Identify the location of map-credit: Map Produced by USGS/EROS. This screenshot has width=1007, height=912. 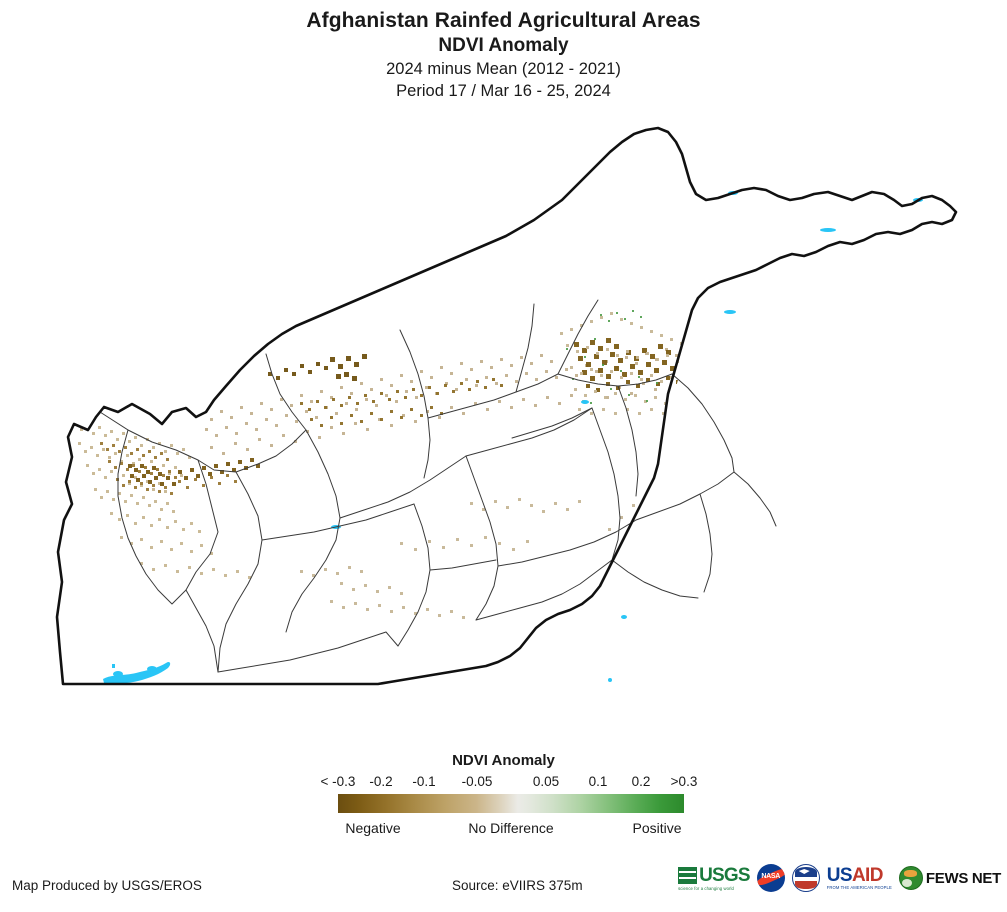
(107, 885).